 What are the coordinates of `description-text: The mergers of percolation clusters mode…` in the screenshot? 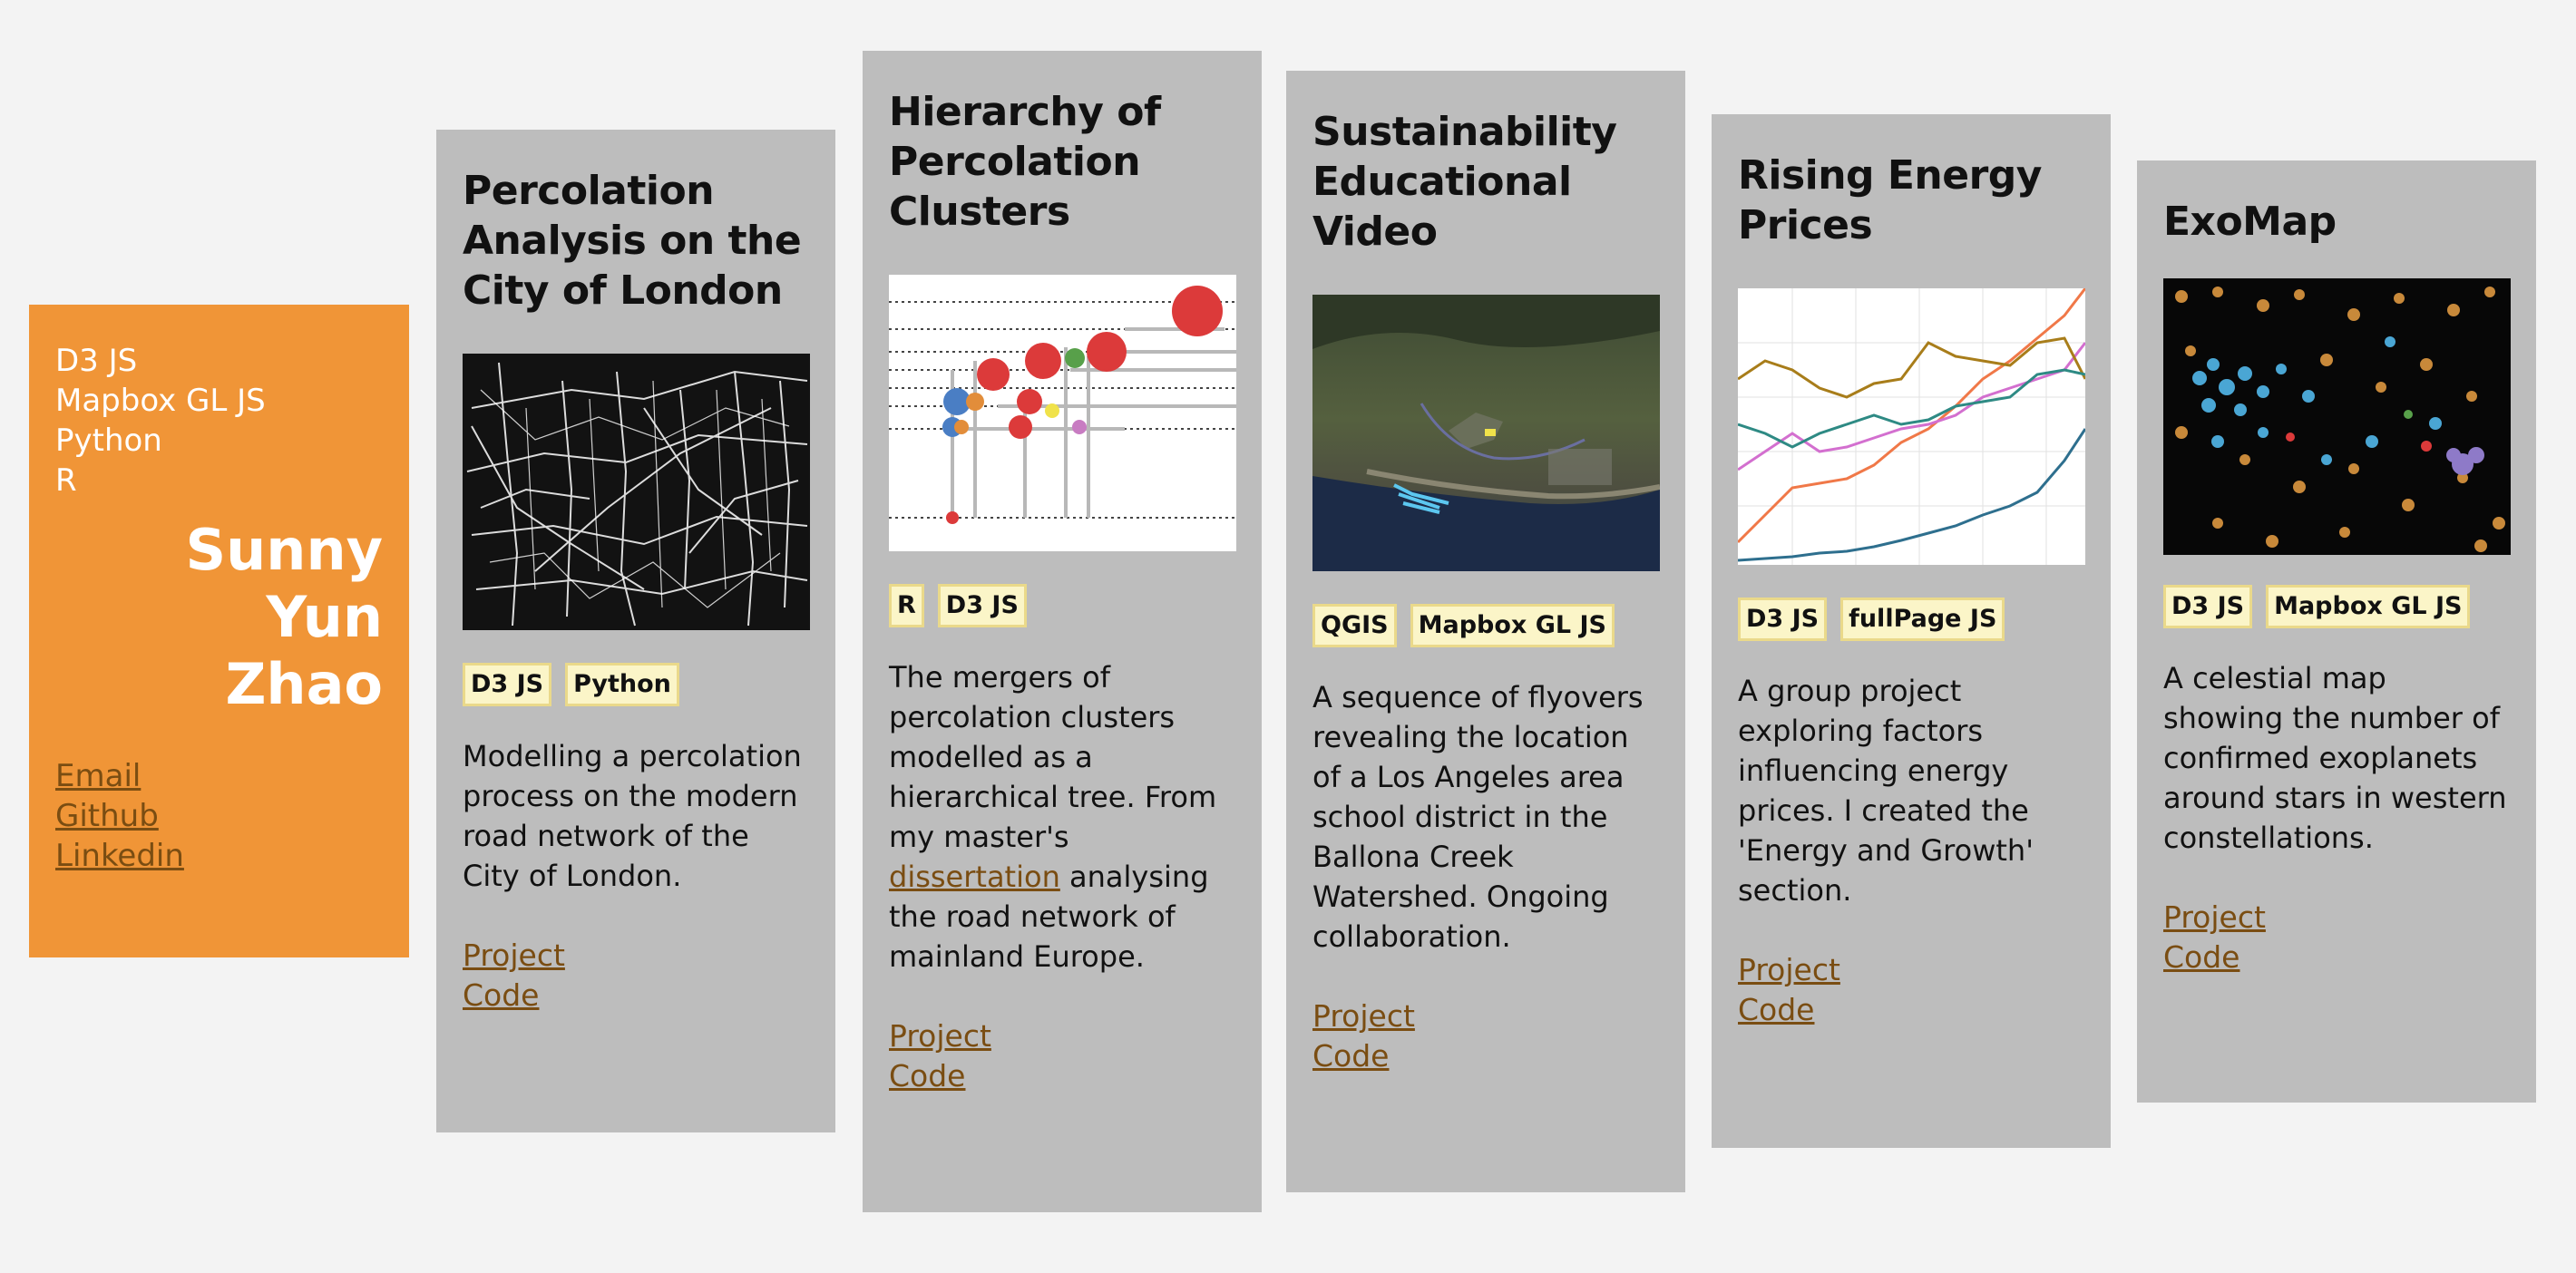 It's located at (1053, 757).